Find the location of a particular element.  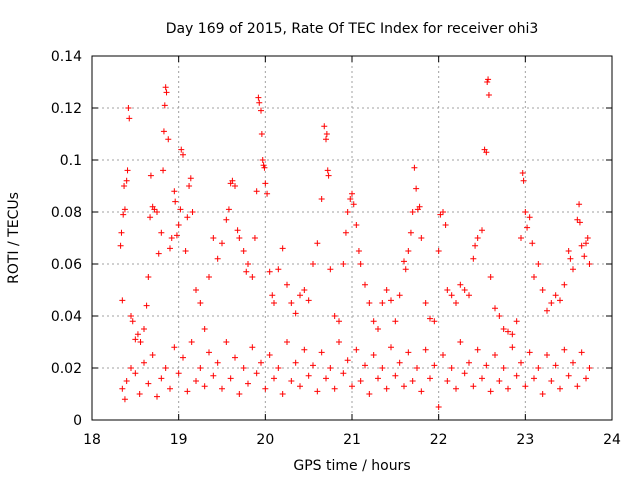

y-tick-label: 0.12 is located at coordinates (66, 109).